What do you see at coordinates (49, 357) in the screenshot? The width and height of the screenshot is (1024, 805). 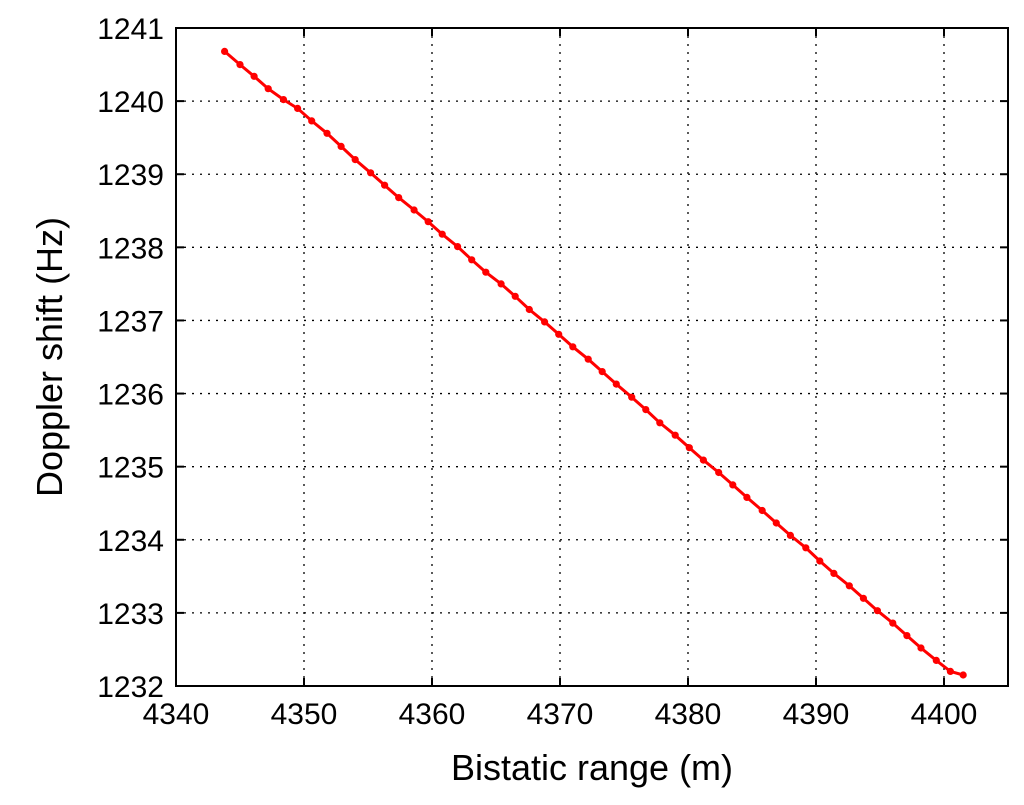 I see `y-axis-title: Doppler shift (Hz)` at bounding box center [49, 357].